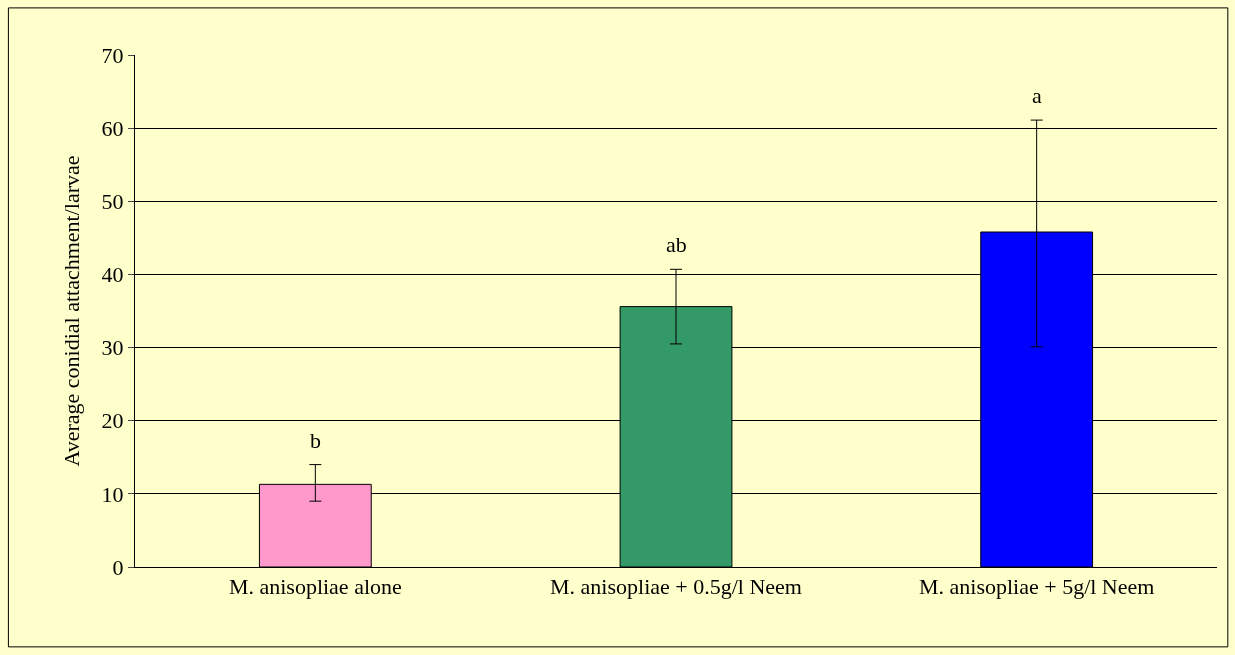  I want to click on y-tick-label: 10, so click(112, 494).